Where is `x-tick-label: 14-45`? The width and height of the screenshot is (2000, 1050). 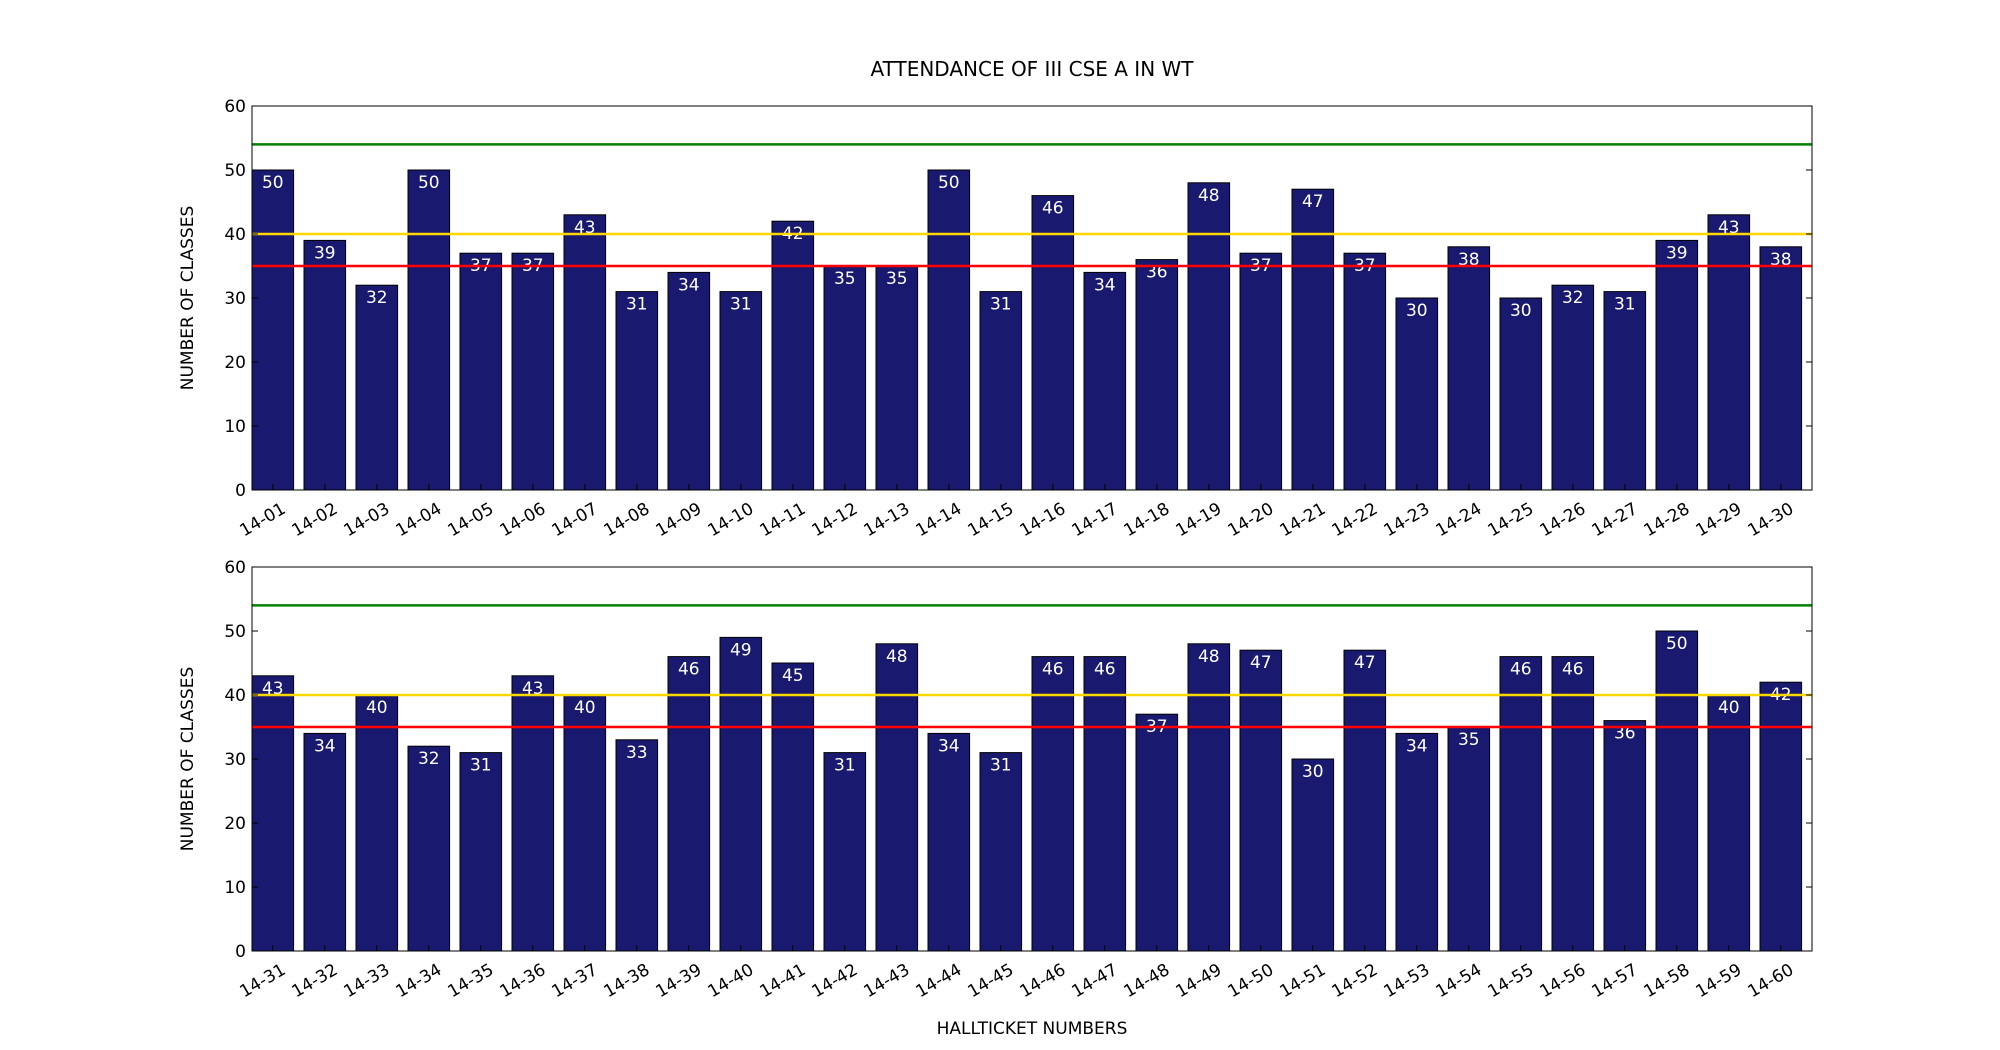 x-tick-label: 14-45 is located at coordinates (991, 981).